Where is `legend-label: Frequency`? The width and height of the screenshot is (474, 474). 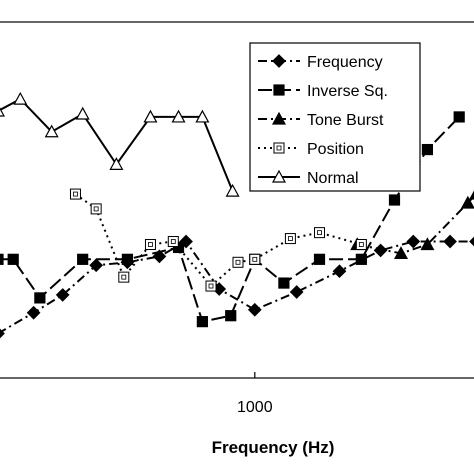
legend-label: Frequency is located at coordinates (345, 62).